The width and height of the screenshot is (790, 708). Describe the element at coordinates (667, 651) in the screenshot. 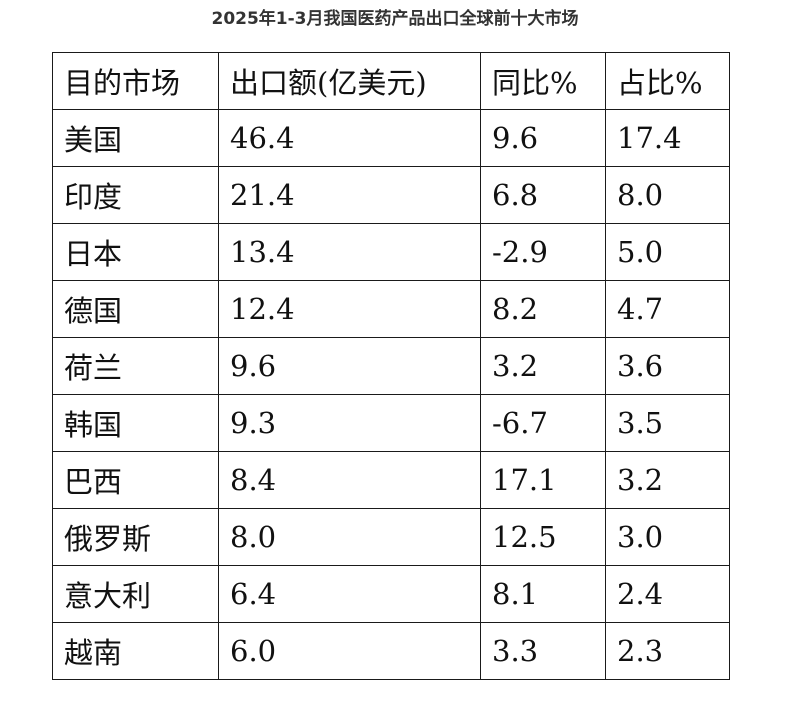

I see `cell-share: 2.3` at that location.